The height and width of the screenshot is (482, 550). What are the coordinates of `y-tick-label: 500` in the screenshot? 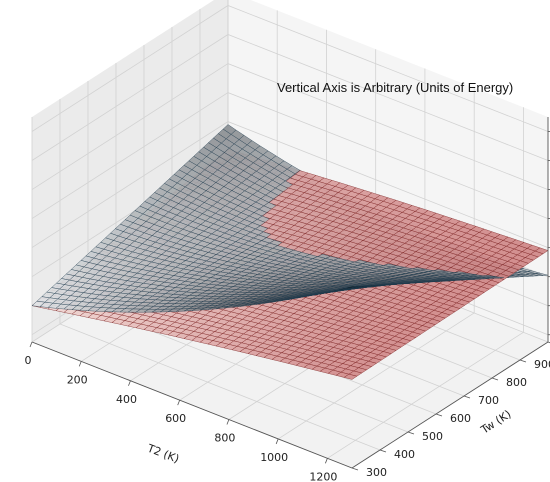 It's located at (432, 436).